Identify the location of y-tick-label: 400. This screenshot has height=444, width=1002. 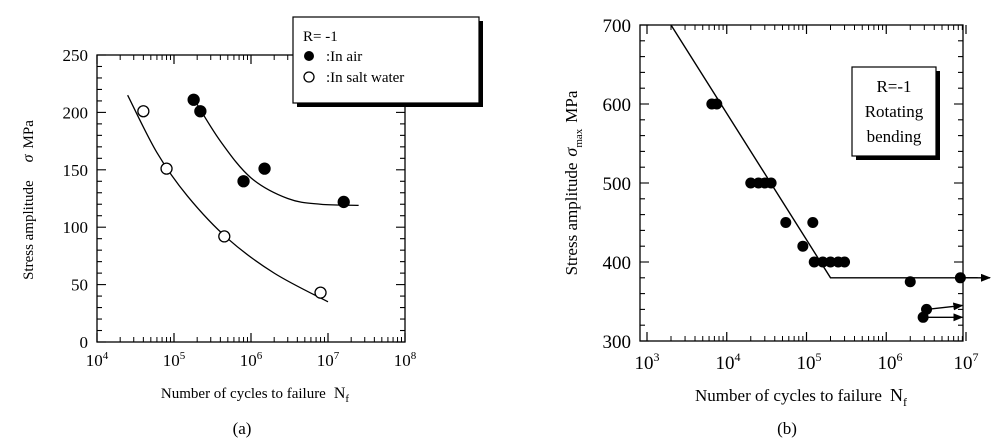
(617, 263).